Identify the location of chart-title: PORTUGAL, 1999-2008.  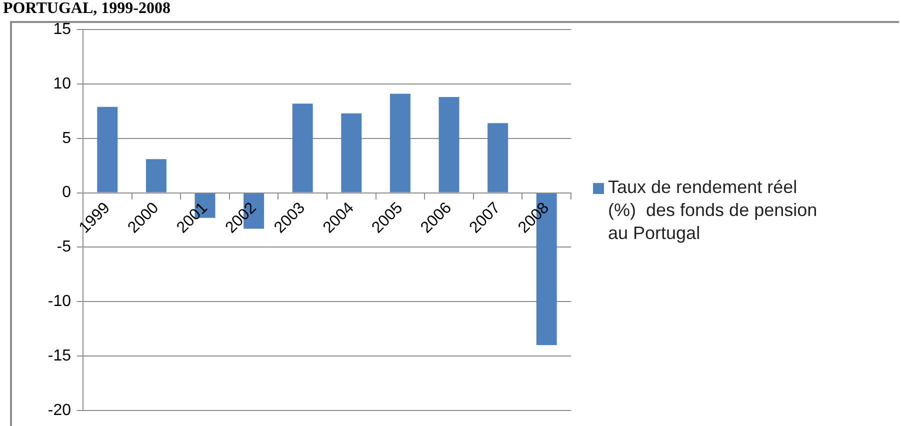
(86, 9).